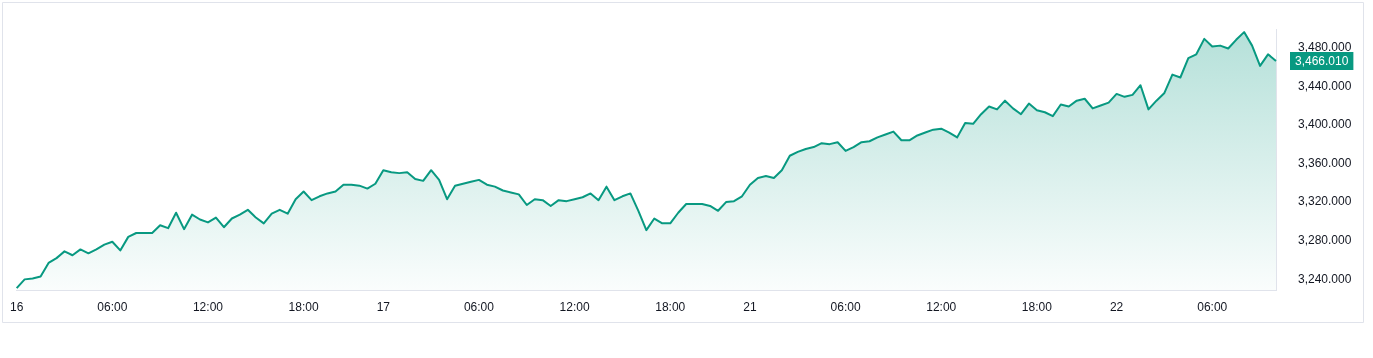  What do you see at coordinates (1325, 46) in the screenshot?
I see `y-tick-label: 3,480.000` at bounding box center [1325, 46].